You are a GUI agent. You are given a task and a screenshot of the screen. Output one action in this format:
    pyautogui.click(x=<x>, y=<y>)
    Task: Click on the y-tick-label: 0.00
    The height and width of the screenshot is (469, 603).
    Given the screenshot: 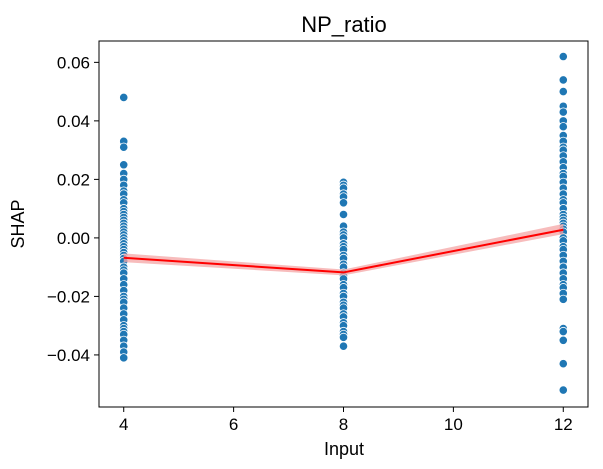 What is the action you would take?
    pyautogui.click(x=73, y=238)
    